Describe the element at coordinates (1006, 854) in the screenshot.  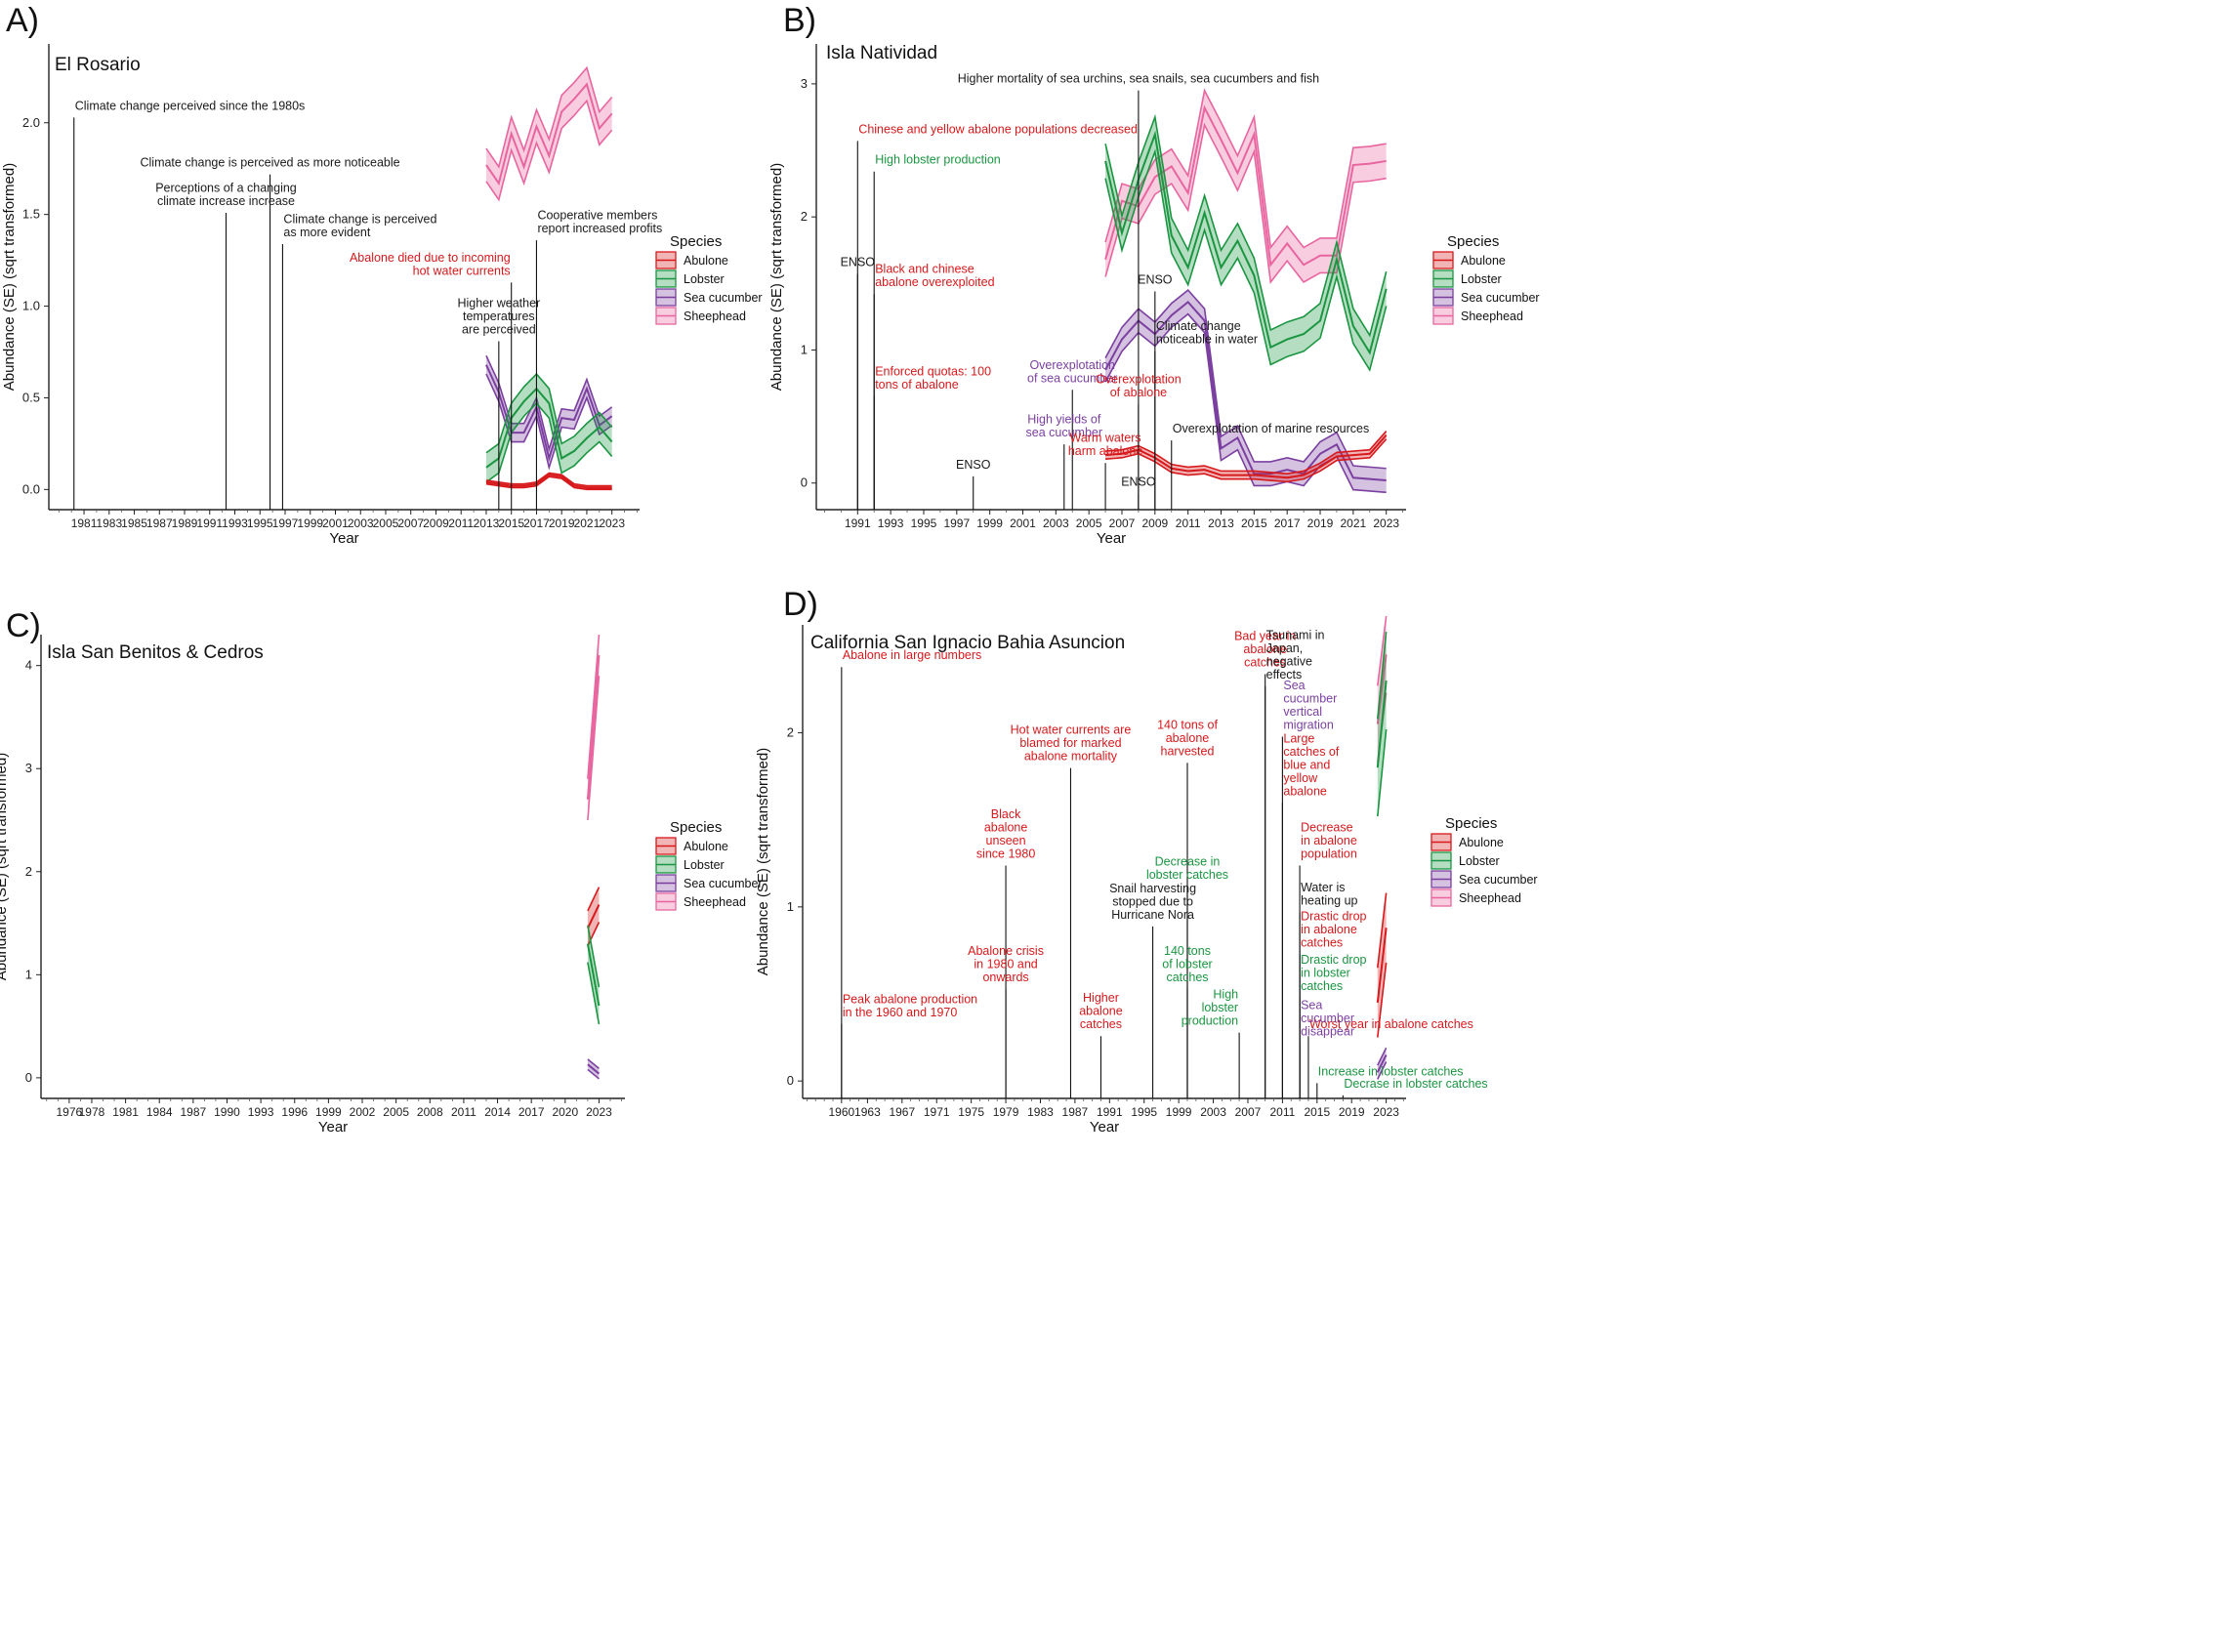
I see `annotation-text: since 1980` at that location.